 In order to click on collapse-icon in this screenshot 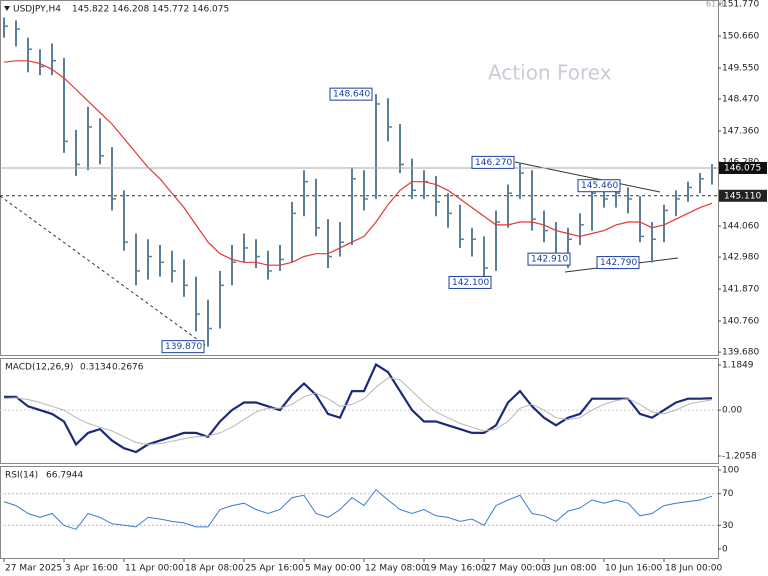, I will do `click(7, 8)`.